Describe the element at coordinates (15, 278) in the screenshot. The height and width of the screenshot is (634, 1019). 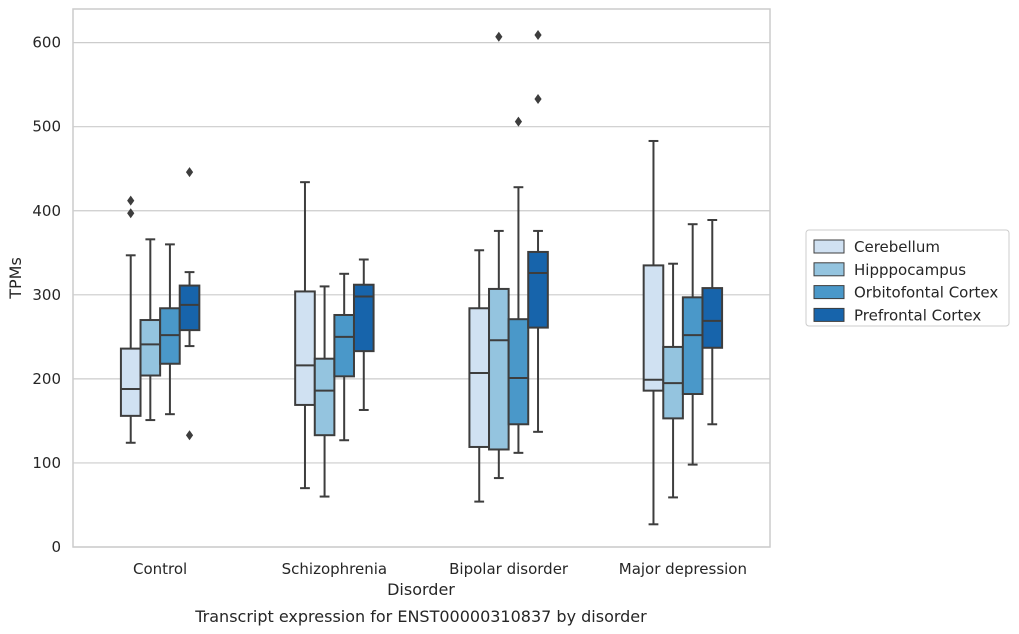
I see `y-axis-label: TPMs` at that location.